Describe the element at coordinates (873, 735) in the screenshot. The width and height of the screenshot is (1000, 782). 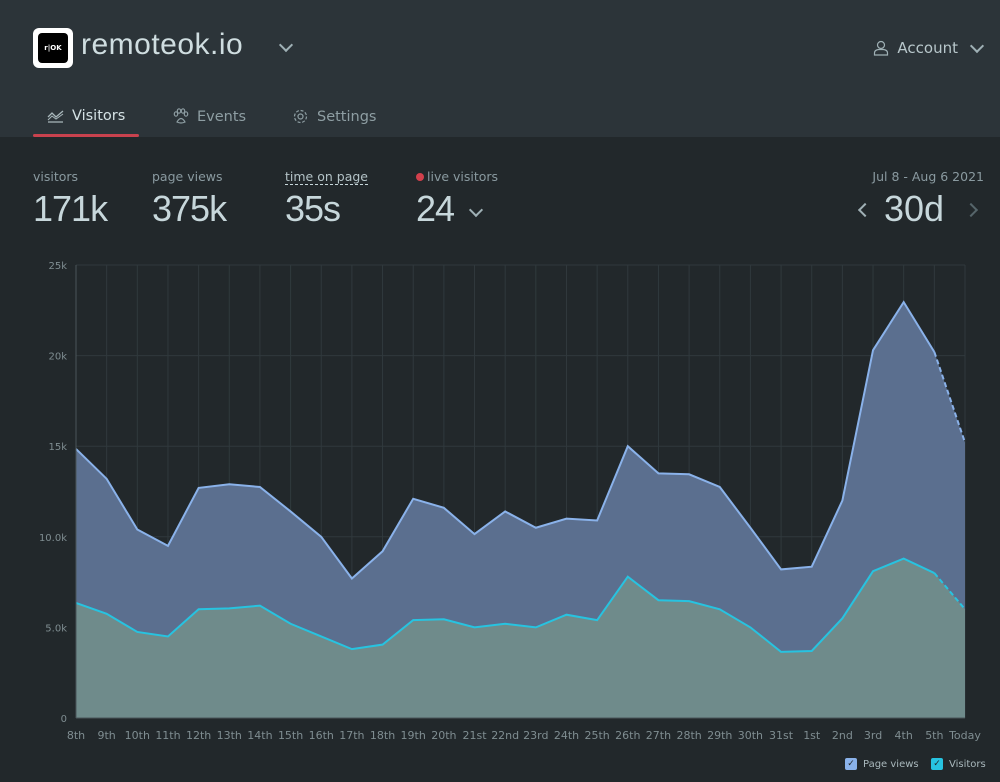
I see `x-tick-label: 3rd` at that location.